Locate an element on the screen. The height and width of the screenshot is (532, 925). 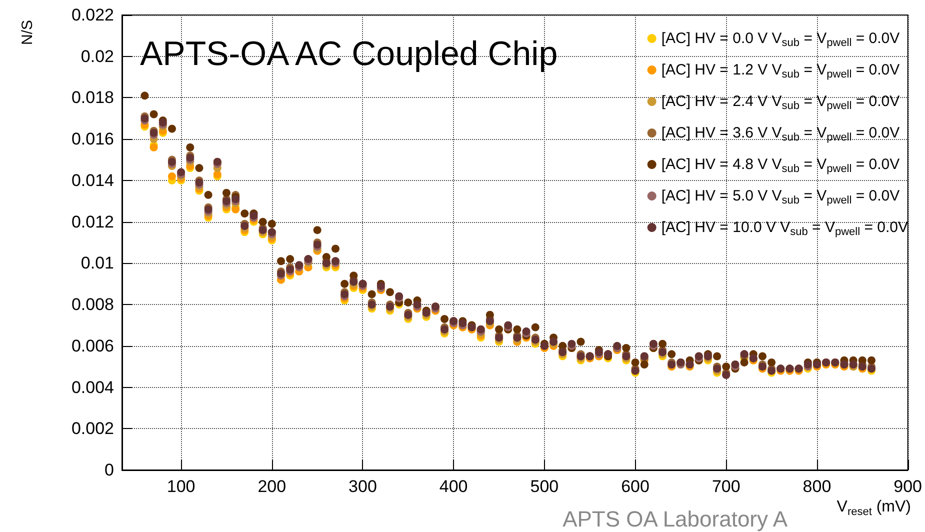
text: APTS OA Laboratory A is located at coordinates (675, 519).